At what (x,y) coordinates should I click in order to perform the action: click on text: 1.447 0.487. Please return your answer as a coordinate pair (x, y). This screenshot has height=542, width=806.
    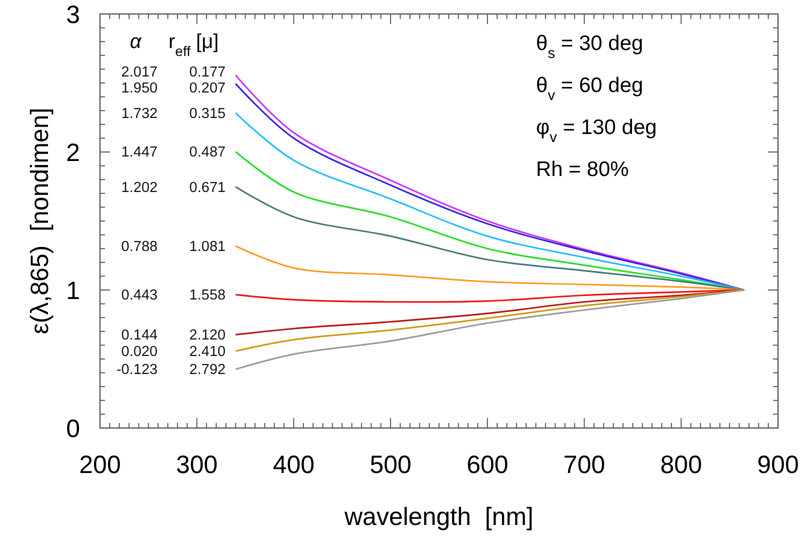
    Looking at the image, I should click on (173, 152).